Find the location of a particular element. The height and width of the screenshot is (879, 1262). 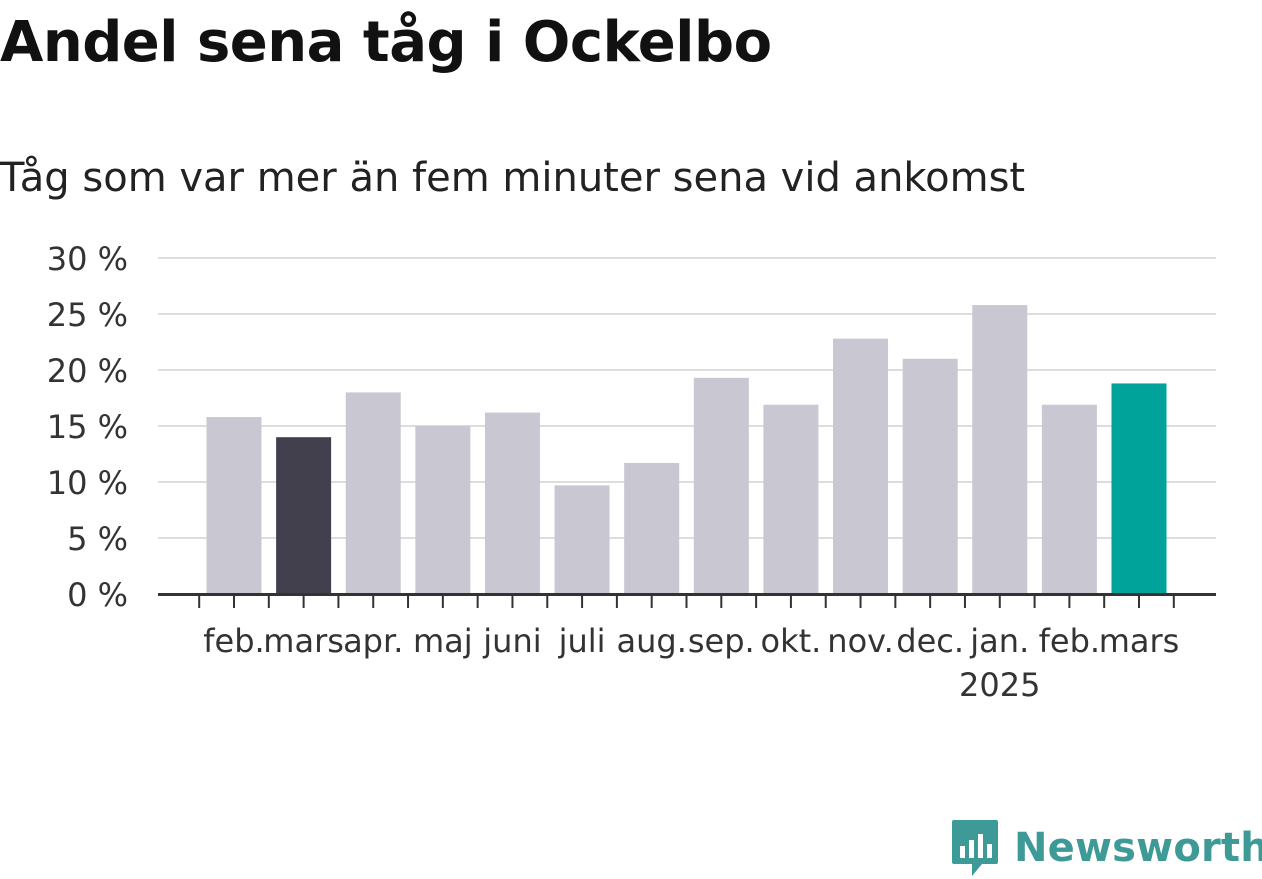

newsworthy-logo-icon is located at coordinates (975, 848).